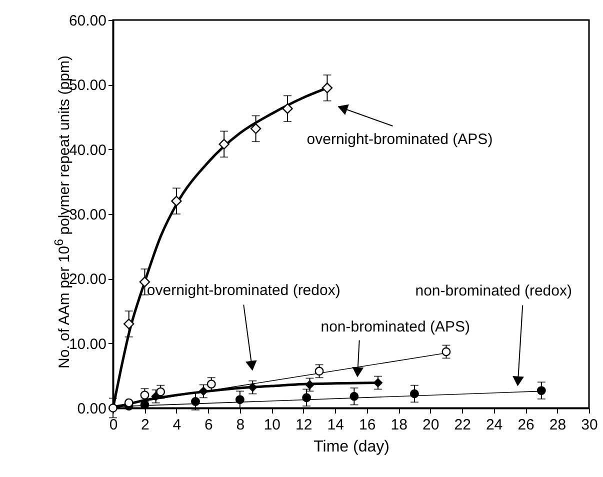  Describe the element at coordinates (272, 425) in the screenshot. I see `x-tick-label: 10` at that location.